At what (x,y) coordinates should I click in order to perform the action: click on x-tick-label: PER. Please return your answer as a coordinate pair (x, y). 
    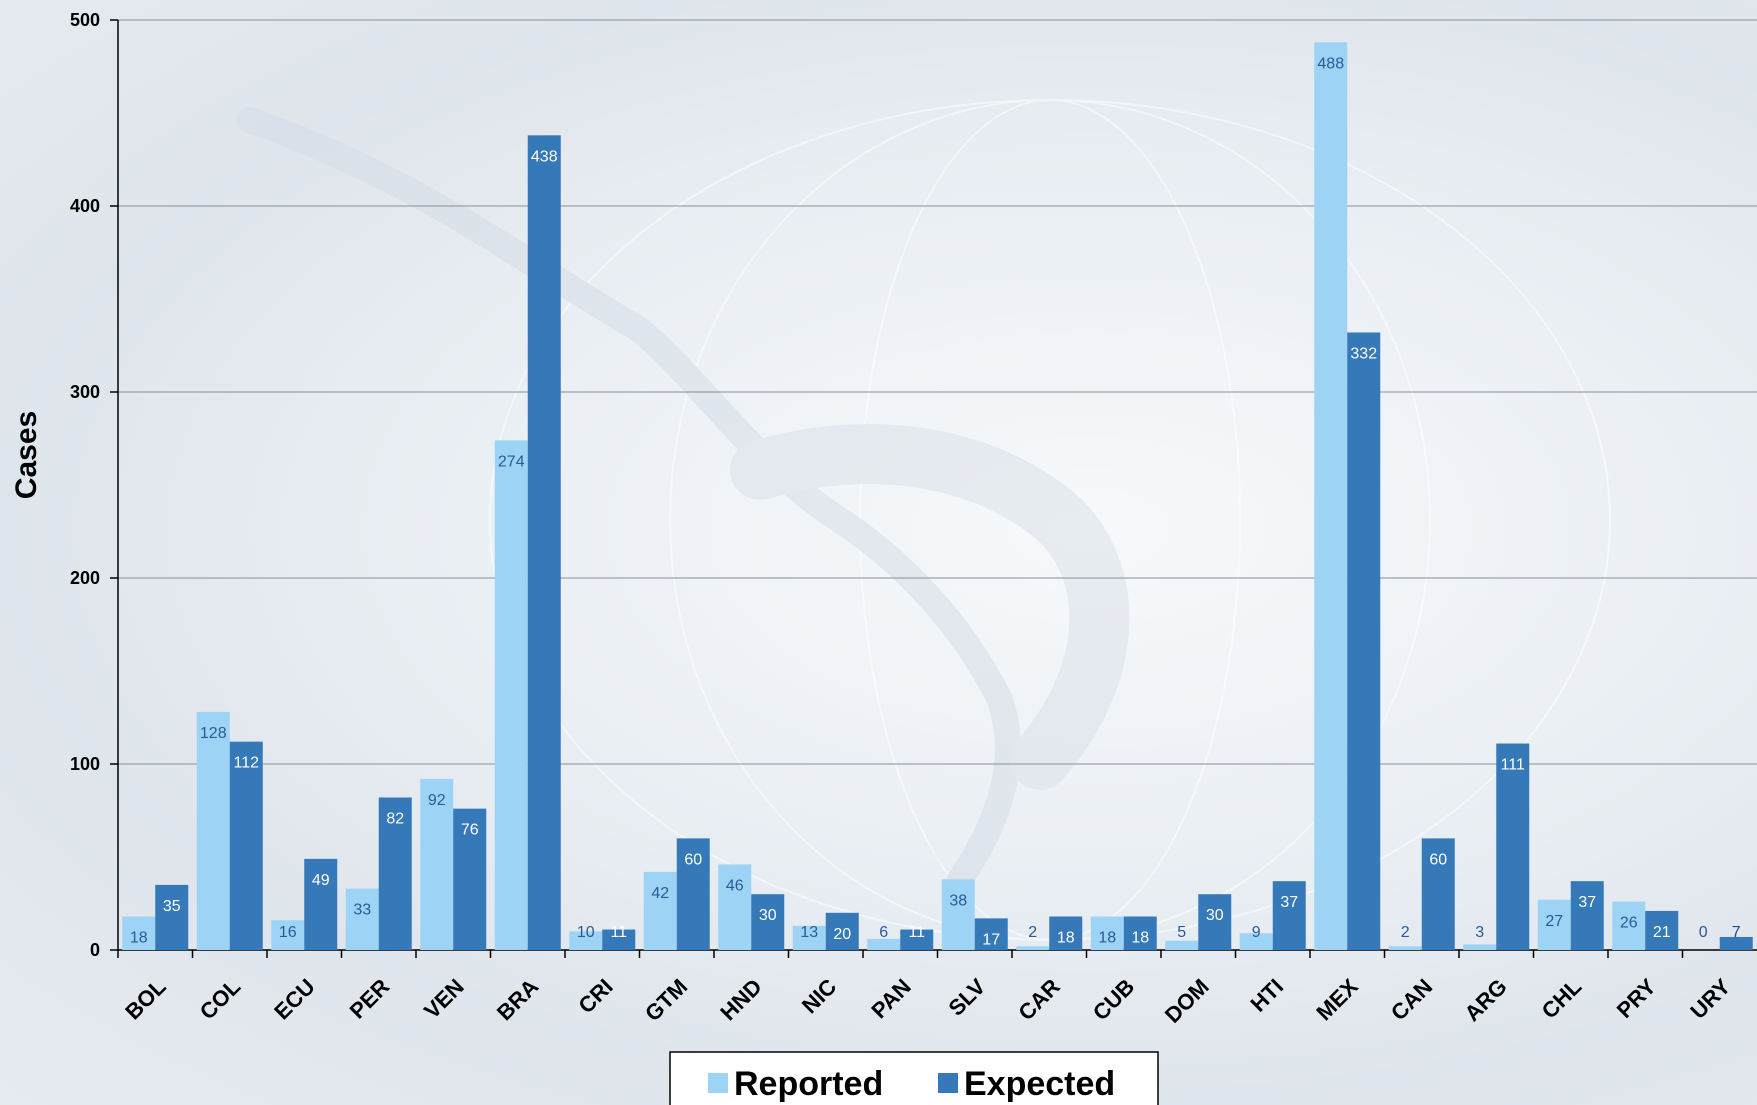
    Looking at the image, I should click on (370, 999).